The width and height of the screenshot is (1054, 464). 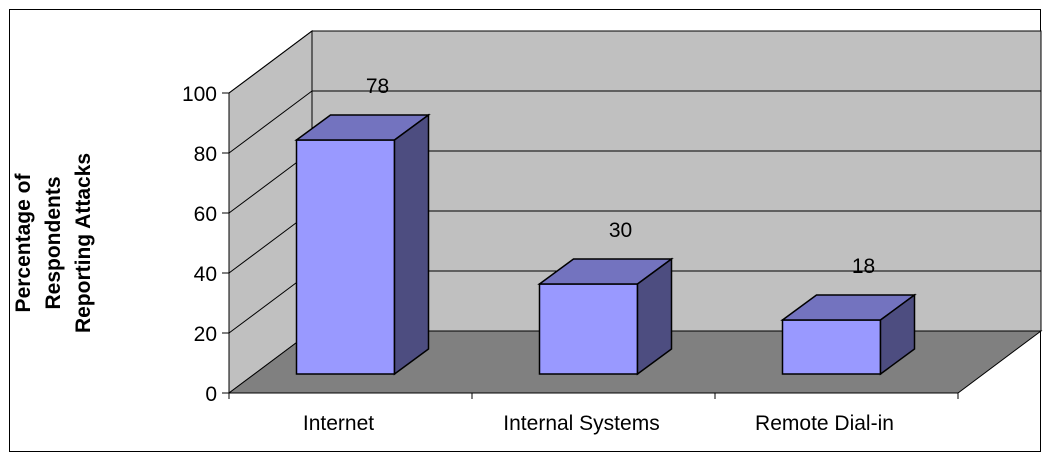 What do you see at coordinates (831, 347) in the screenshot?
I see `bar-front-remote-dial-in` at bounding box center [831, 347].